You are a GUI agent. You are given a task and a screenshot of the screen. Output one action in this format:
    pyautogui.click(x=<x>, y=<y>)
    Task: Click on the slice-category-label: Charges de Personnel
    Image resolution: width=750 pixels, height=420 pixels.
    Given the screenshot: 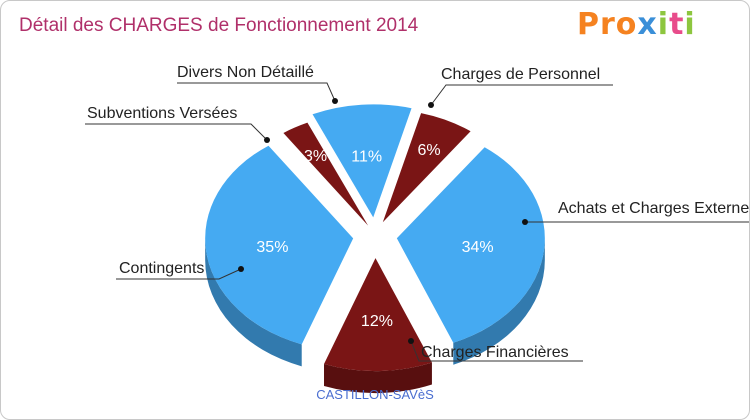 What is the action you would take?
    pyautogui.click(x=520, y=74)
    